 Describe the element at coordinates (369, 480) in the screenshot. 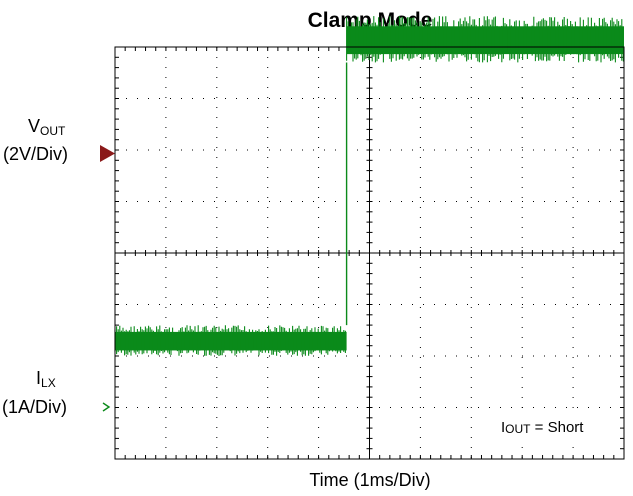

I see `x-axis-label: Time (1ms/Div)` at that location.